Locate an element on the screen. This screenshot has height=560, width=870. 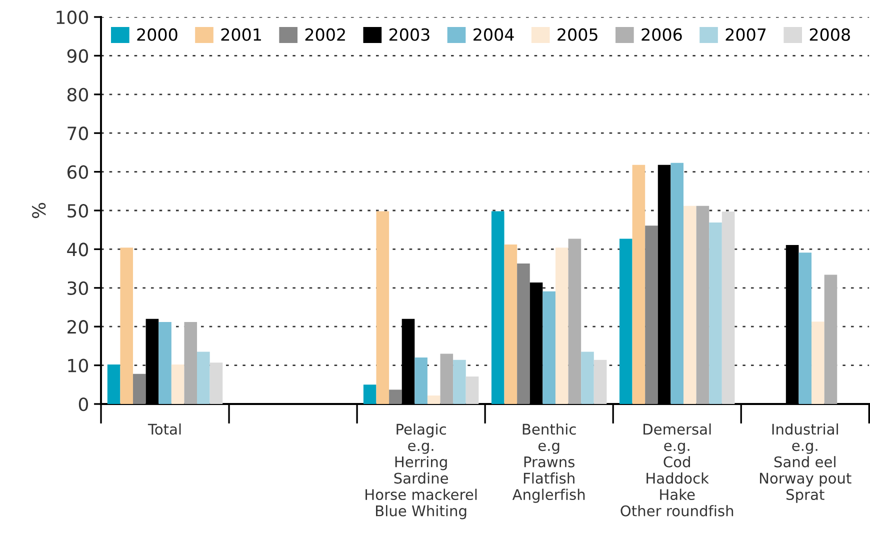
y-tick-label: 10 is located at coordinates (78, 365).